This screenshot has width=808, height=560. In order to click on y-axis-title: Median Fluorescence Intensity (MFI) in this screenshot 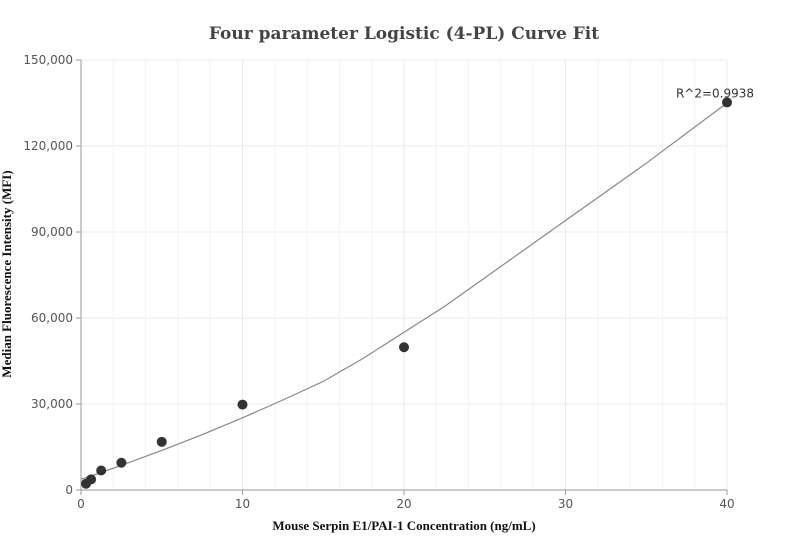, I will do `click(7, 273)`.